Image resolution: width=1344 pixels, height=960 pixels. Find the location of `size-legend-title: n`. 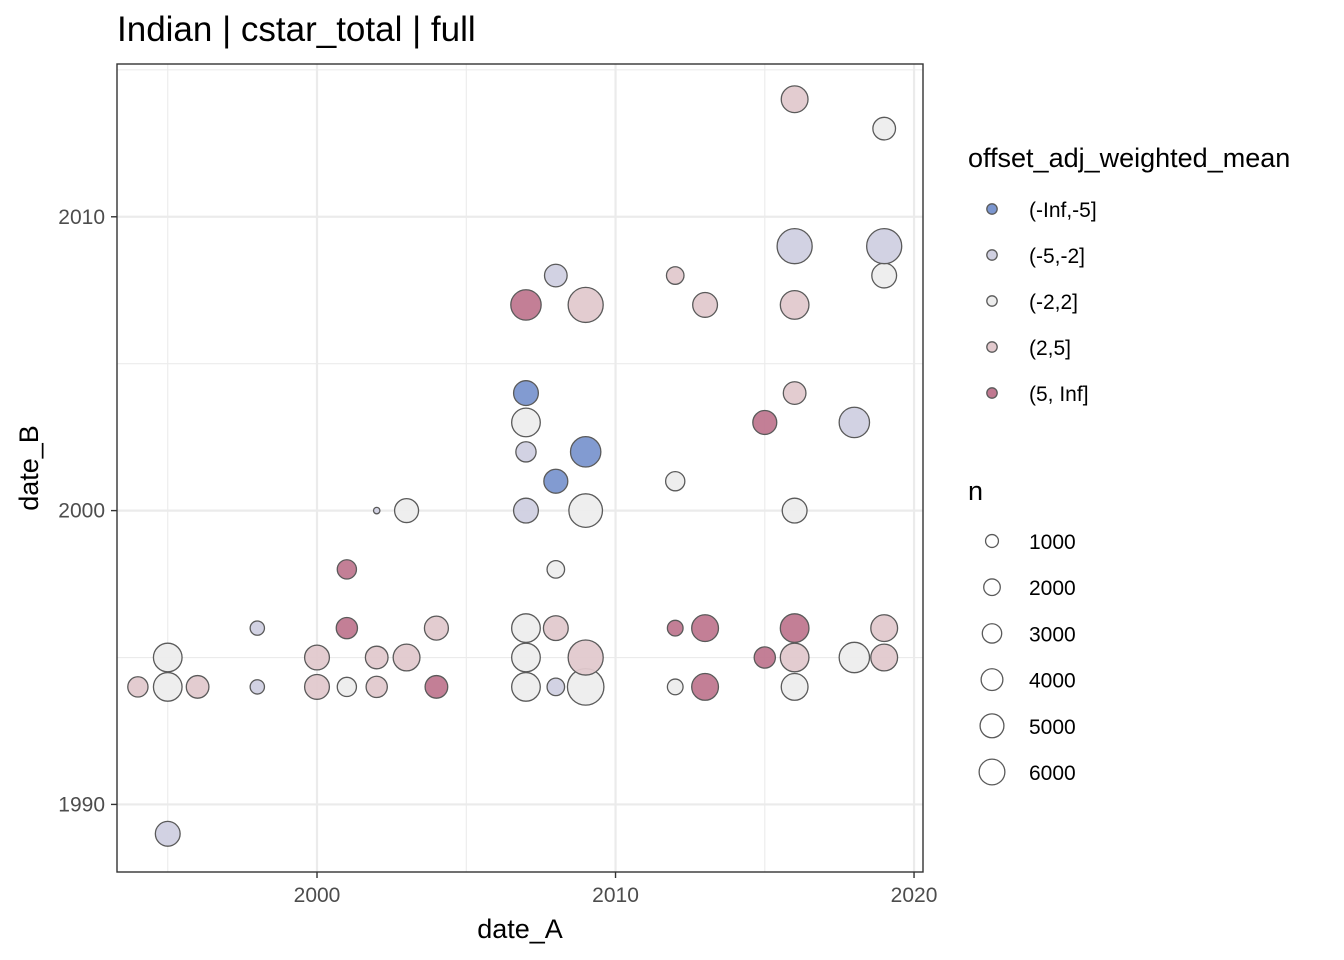

size-legend-title: n is located at coordinates (975, 491).